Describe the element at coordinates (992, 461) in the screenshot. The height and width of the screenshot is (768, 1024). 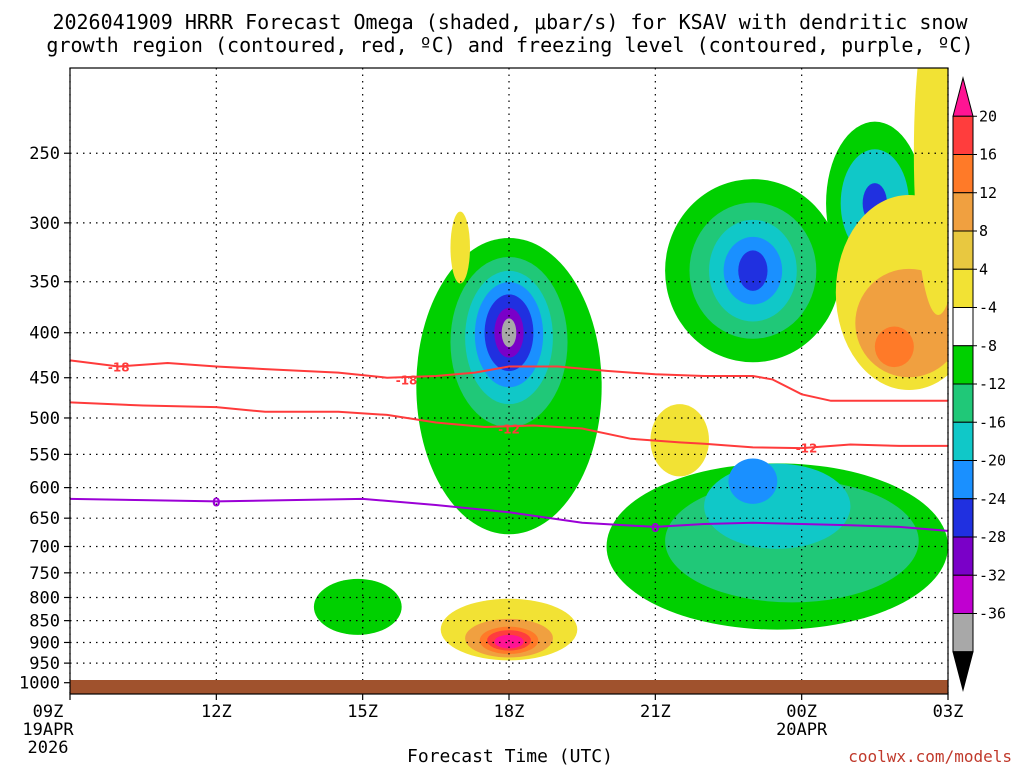
I see `colorbar-label: -20` at that location.